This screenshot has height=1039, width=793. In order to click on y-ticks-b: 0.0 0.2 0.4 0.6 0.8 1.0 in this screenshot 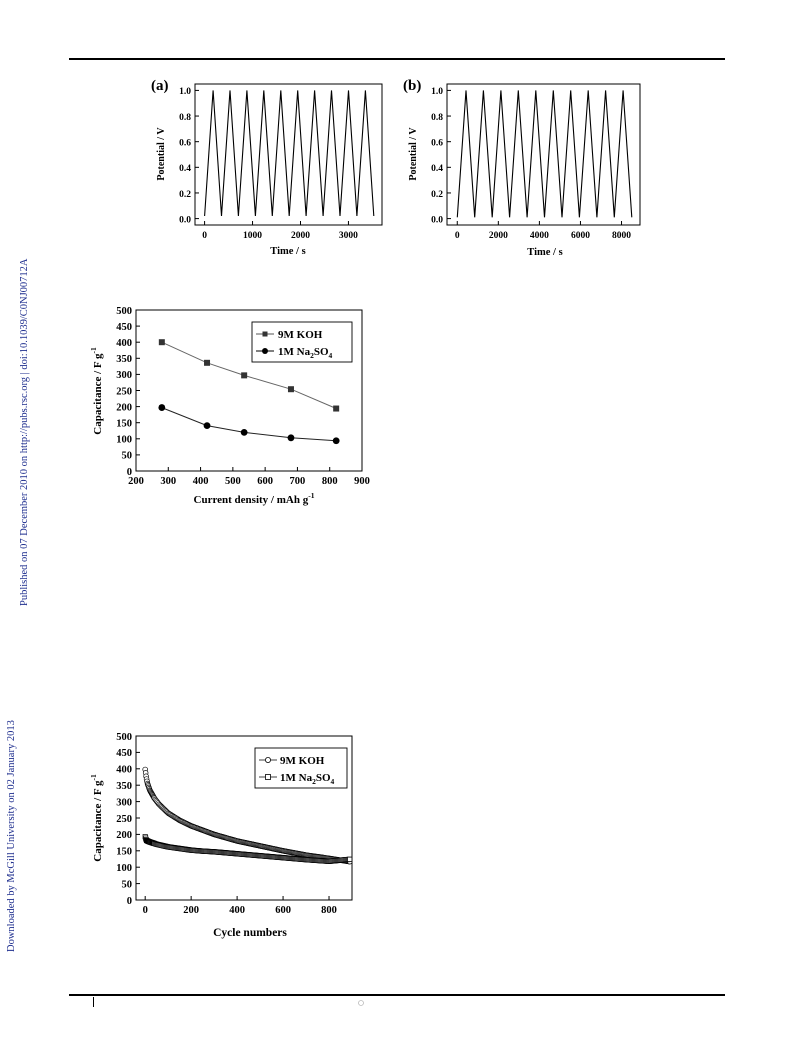, I will do `click(441, 156)`.